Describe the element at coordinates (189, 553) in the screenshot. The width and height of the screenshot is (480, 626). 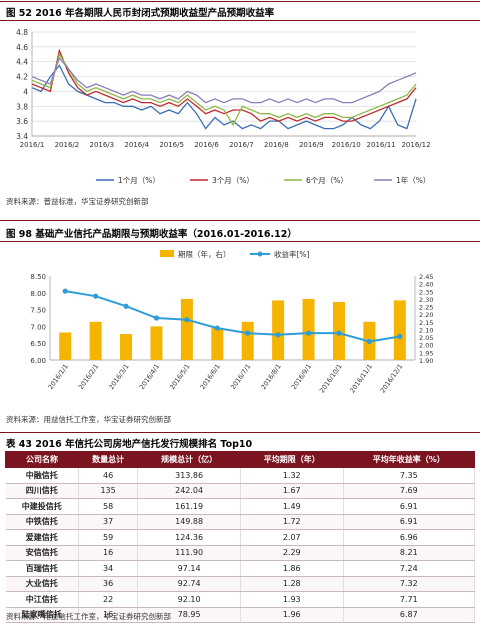
I see `cell-scale: 111.90` at that location.